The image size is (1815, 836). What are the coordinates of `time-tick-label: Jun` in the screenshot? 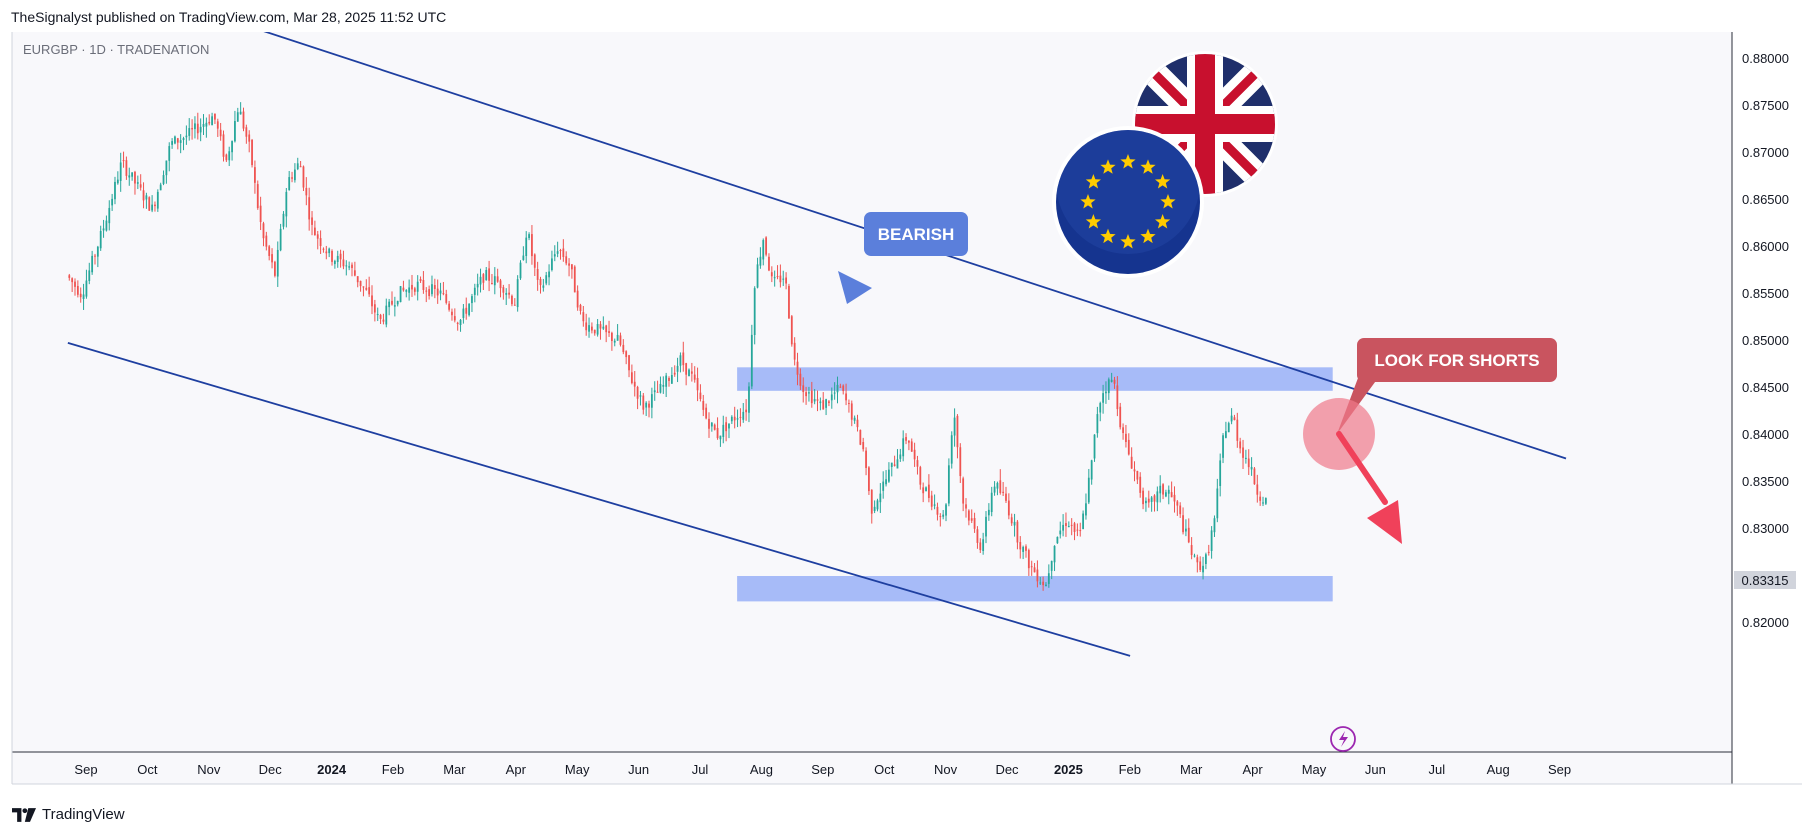 It's located at (638, 769).